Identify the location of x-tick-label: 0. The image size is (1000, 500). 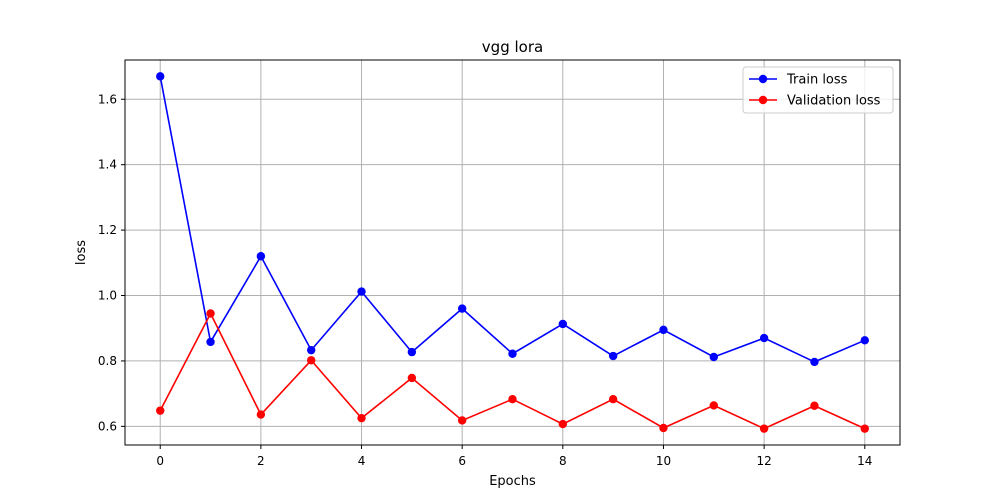
(160, 461).